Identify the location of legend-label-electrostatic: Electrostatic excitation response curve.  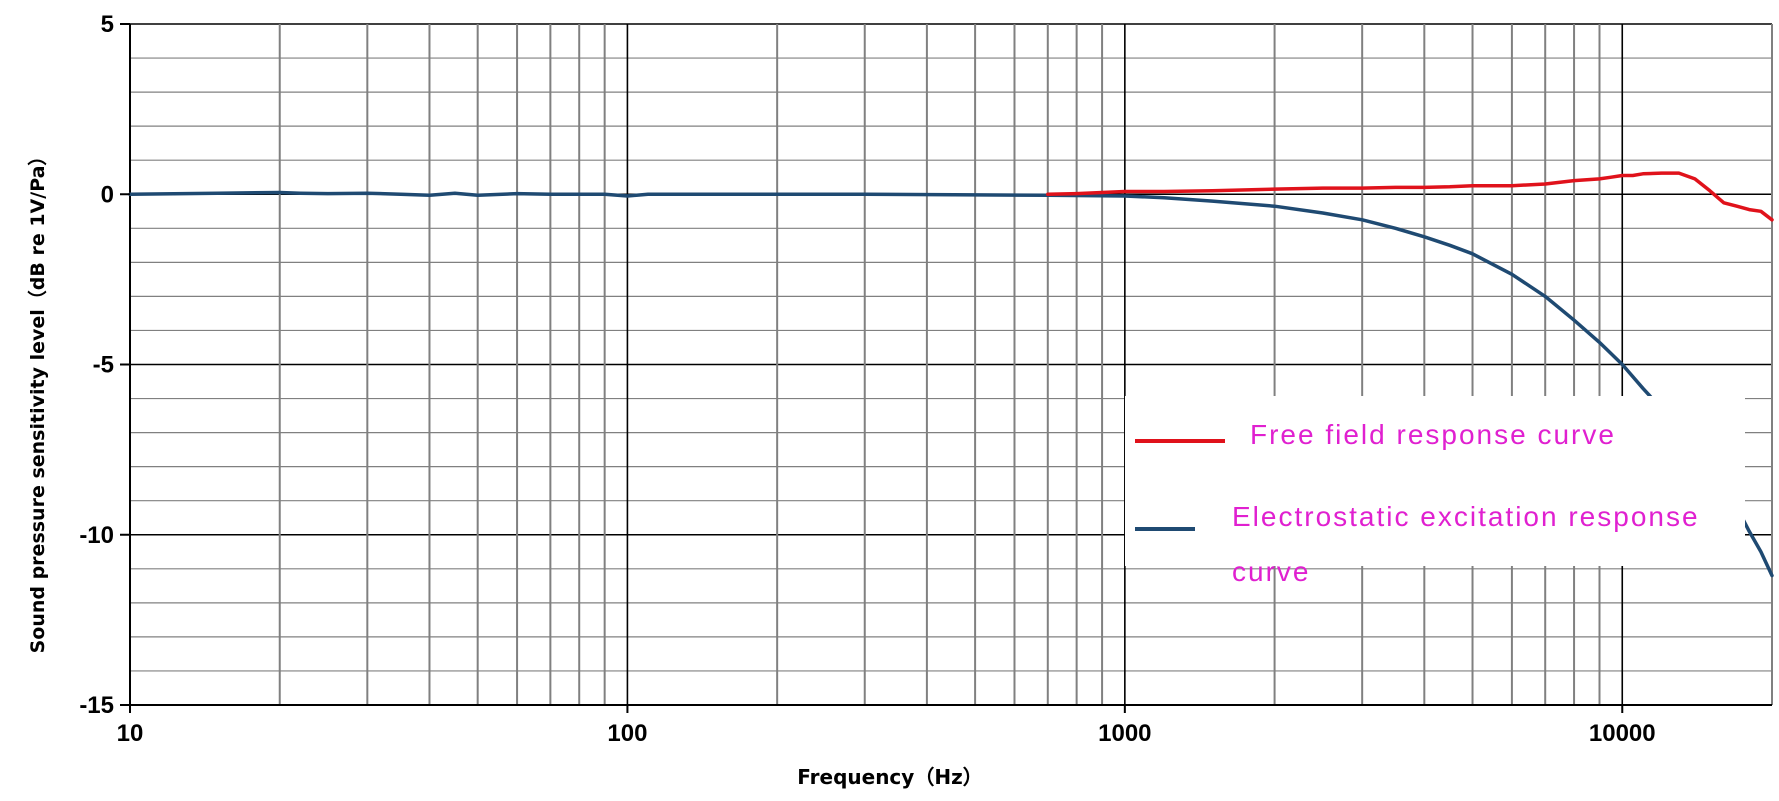
(1466, 544).